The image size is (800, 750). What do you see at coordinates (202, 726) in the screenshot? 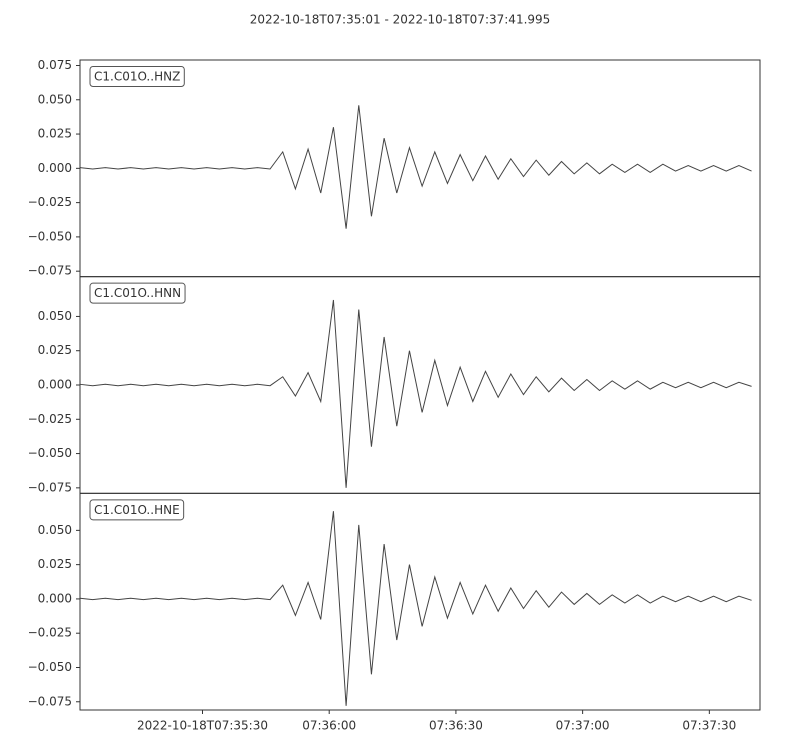
I see `x-tick-label: 2022-10-18T07:35:30` at bounding box center [202, 726].